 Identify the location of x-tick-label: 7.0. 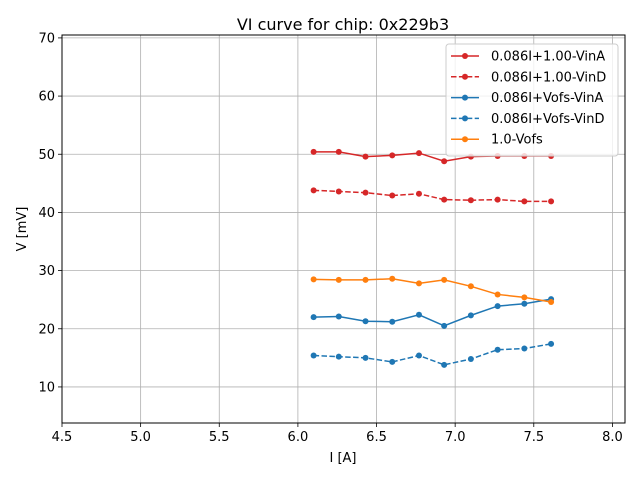
(455, 437).